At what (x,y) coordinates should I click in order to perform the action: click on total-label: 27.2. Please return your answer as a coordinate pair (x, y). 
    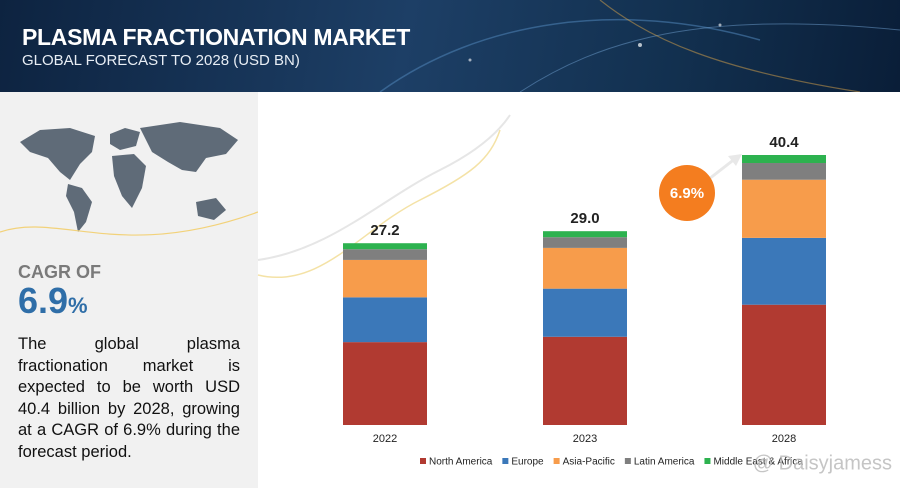
    Looking at the image, I should click on (384, 230).